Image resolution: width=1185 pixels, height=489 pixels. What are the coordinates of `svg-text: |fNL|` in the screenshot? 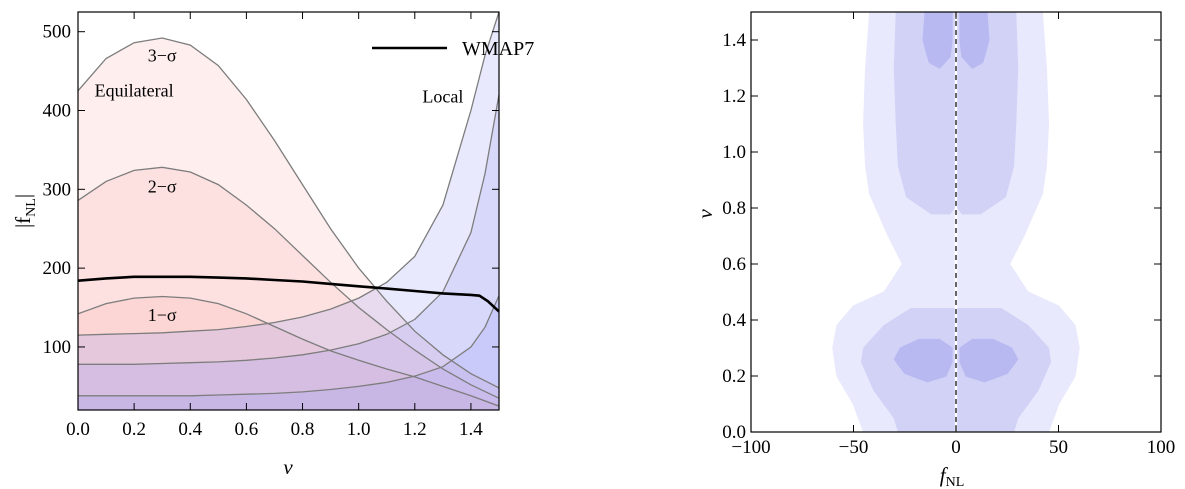 It's located at (25, 211).